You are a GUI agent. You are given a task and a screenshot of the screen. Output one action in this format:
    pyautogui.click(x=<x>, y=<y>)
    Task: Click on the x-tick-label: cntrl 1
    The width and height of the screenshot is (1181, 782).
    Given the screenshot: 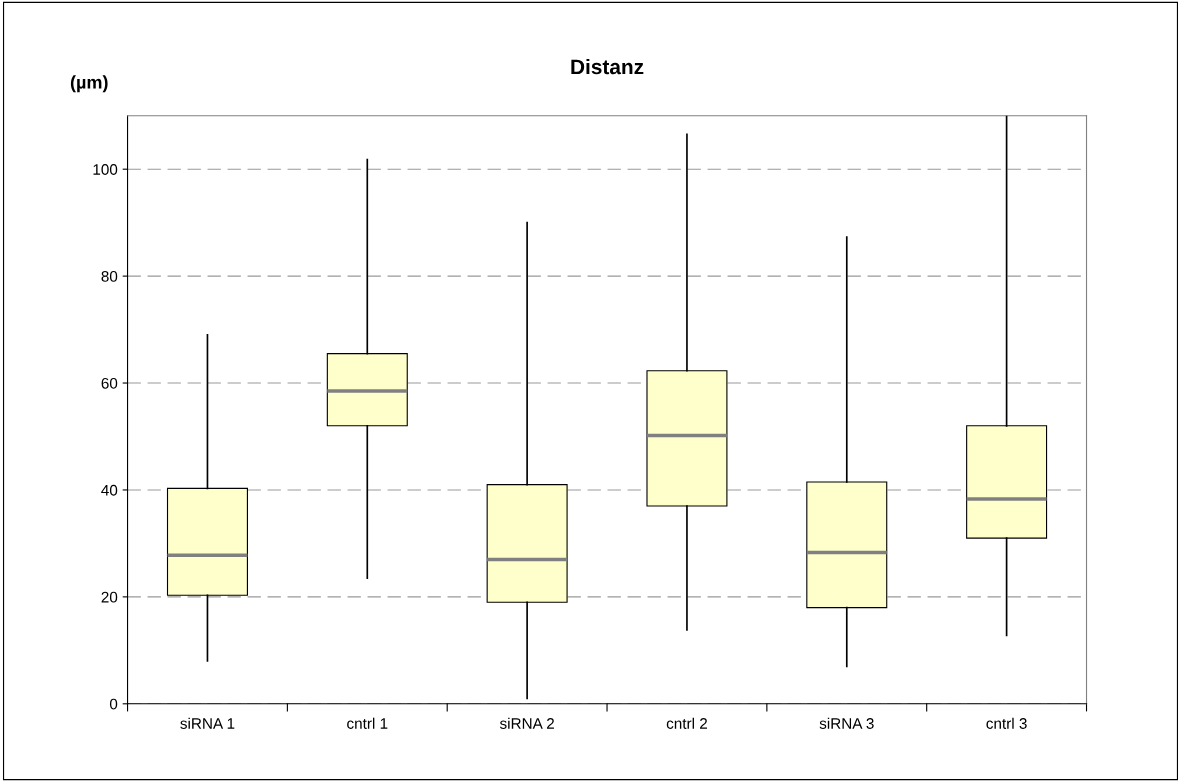 What is the action you would take?
    pyautogui.click(x=367, y=723)
    